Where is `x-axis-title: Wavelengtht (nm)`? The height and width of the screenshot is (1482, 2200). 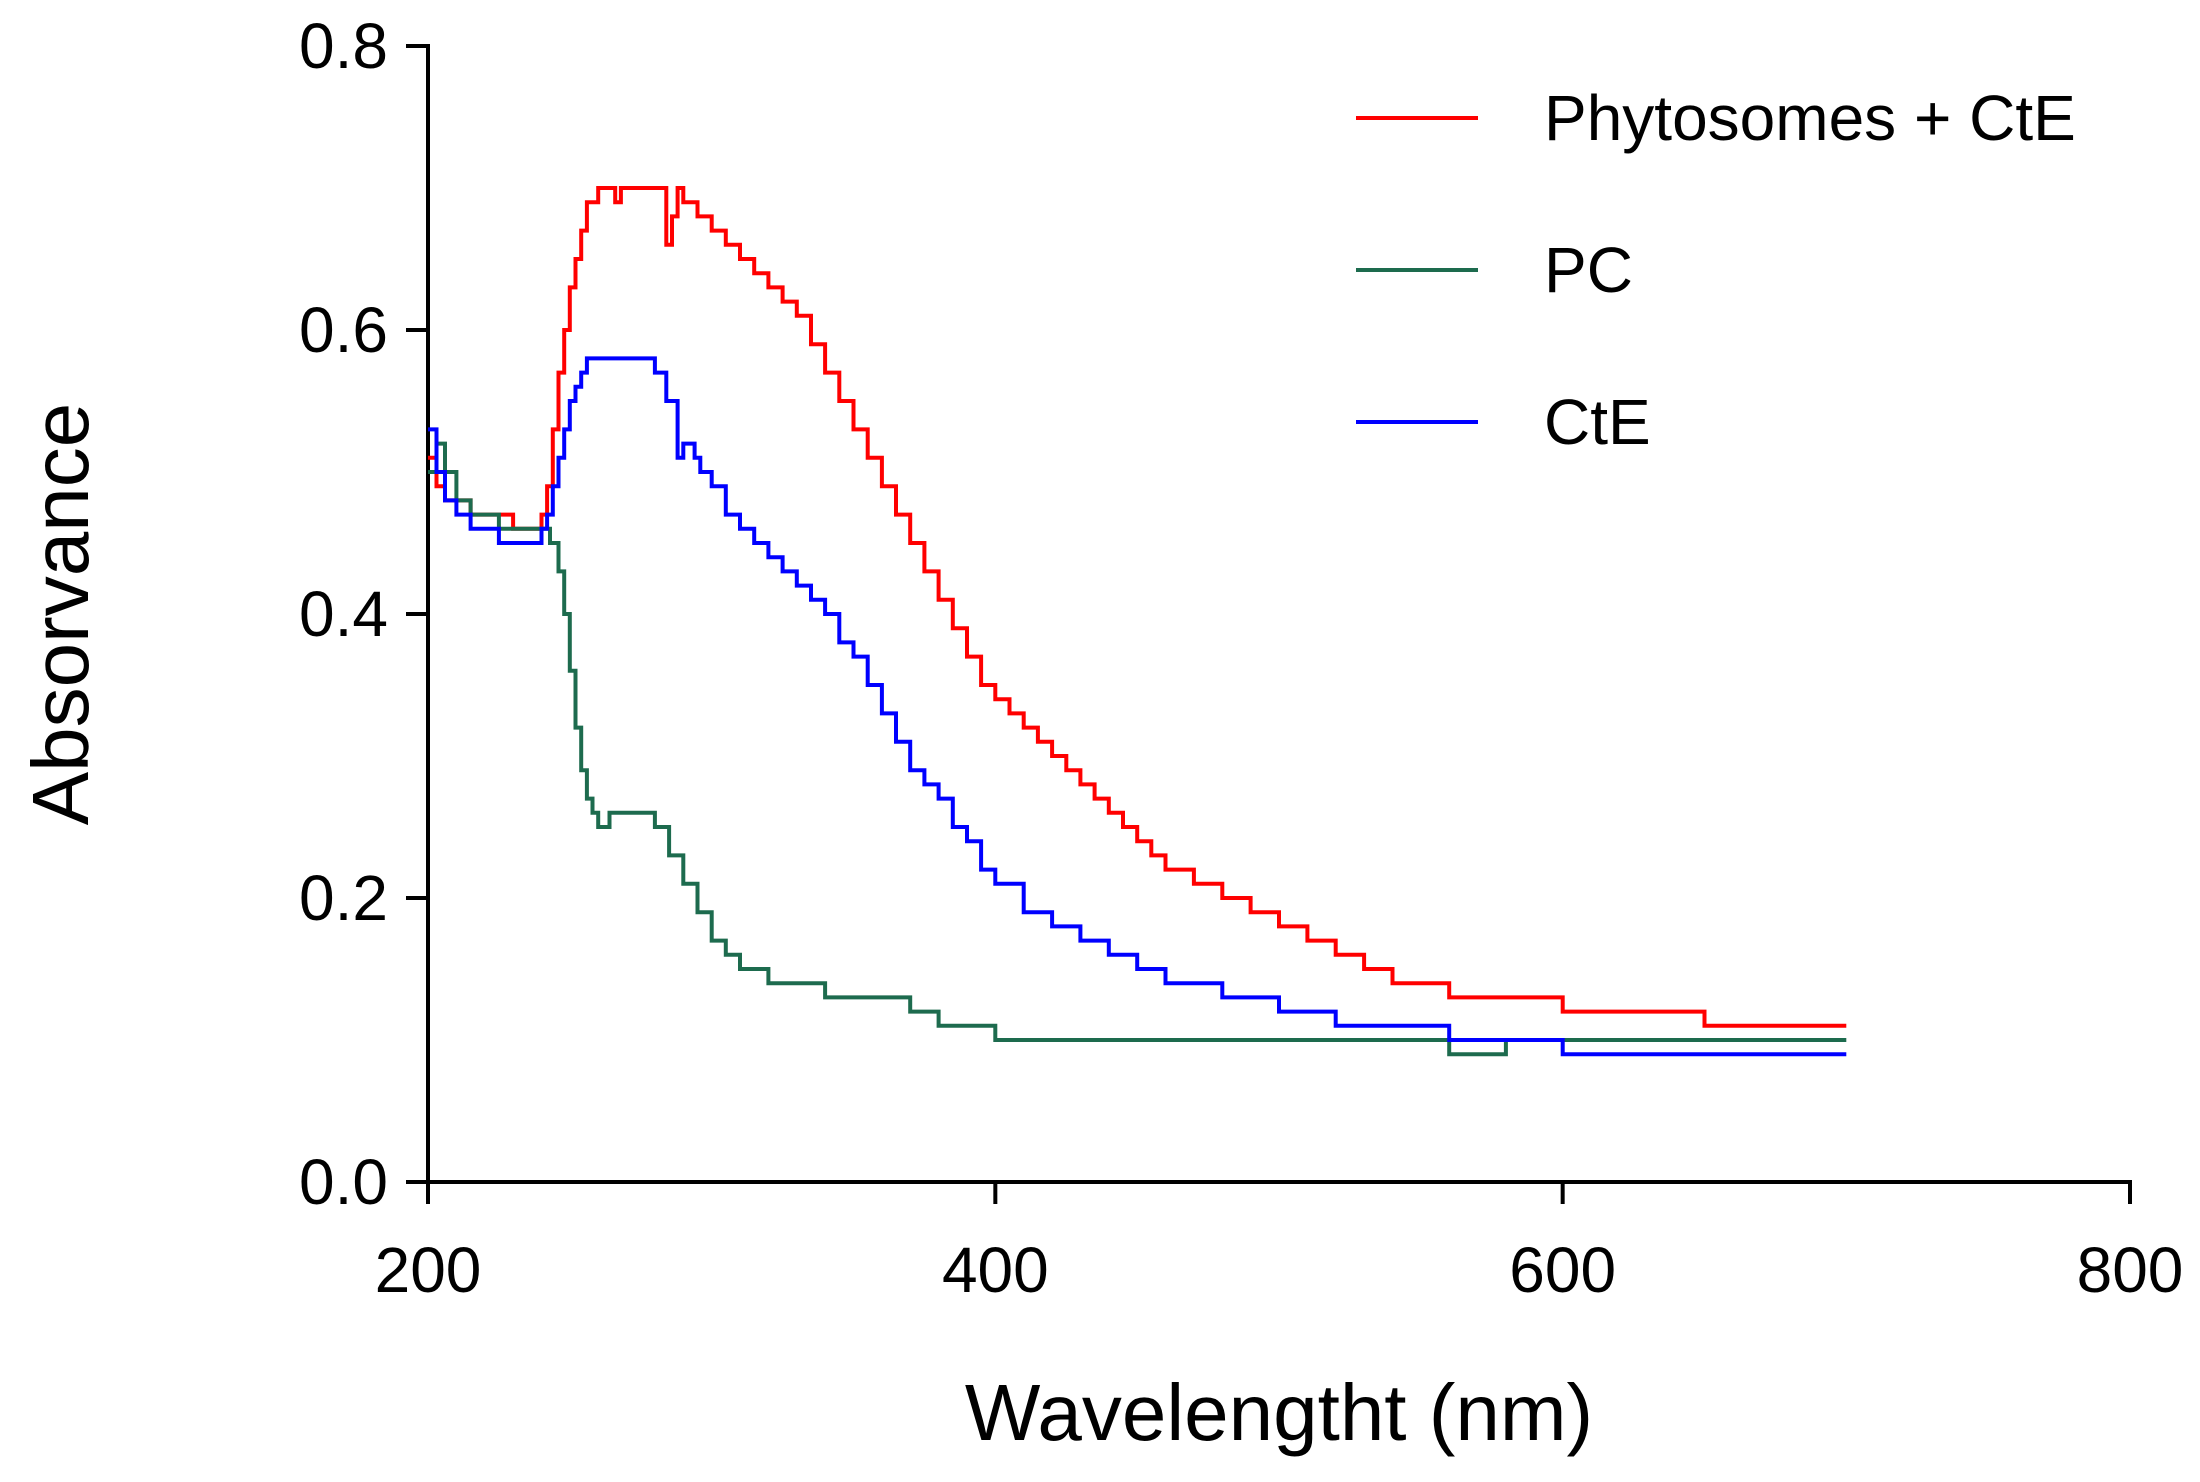 x-axis-title: Wavelengtht (nm) is located at coordinates (1279, 1412).